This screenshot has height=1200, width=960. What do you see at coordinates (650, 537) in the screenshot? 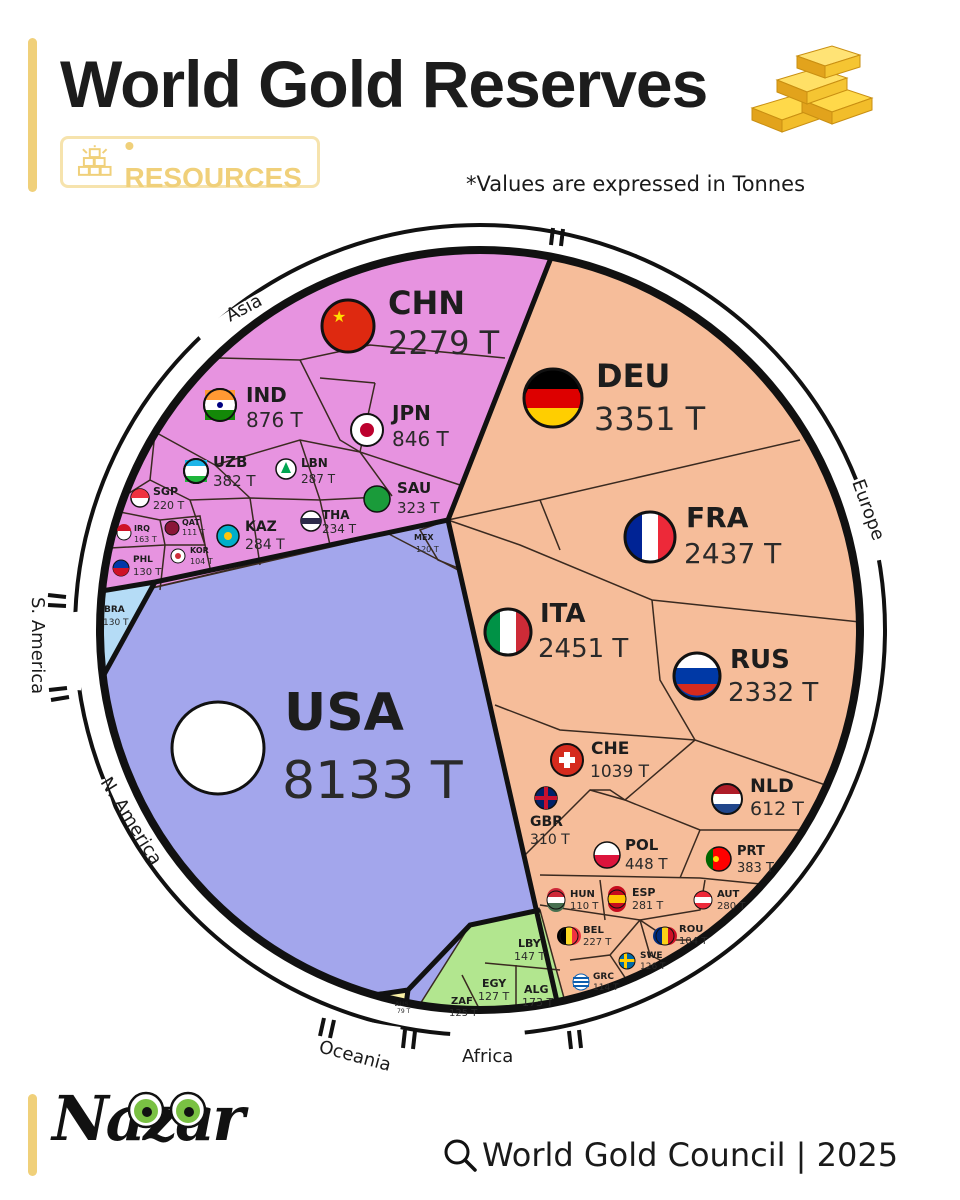
I see `flag-france-icon` at bounding box center [650, 537].